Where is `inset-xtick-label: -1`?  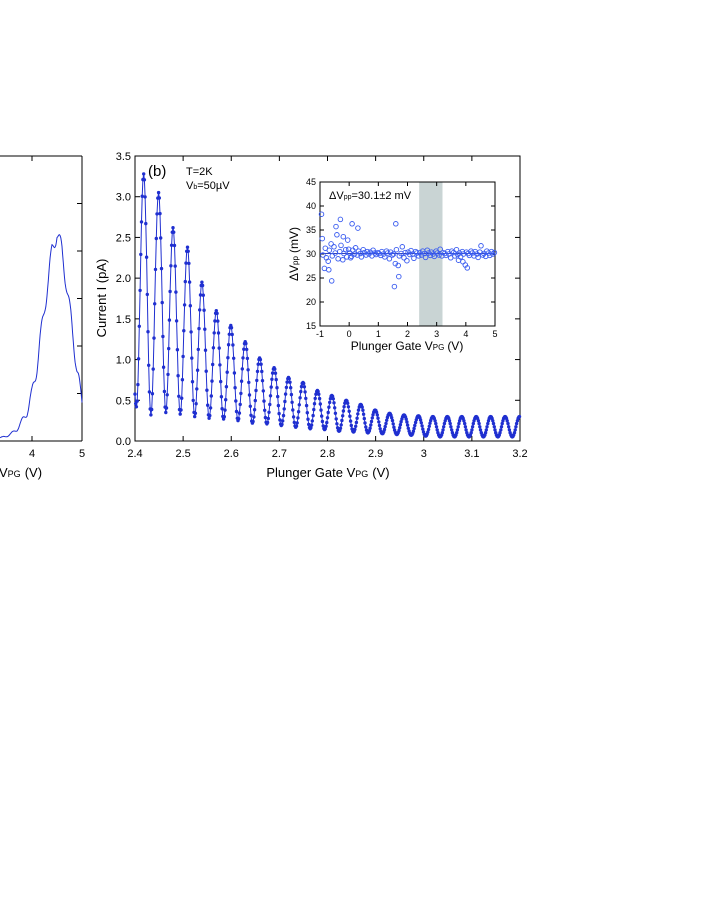
inset-xtick-label: -1 is located at coordinates (320, 334).